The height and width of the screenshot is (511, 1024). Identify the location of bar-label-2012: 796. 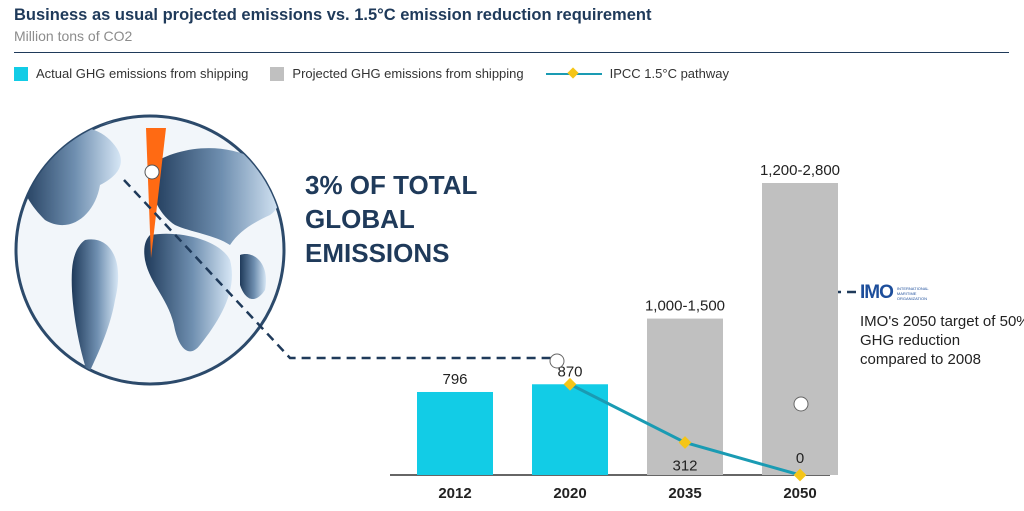
(454, 379).